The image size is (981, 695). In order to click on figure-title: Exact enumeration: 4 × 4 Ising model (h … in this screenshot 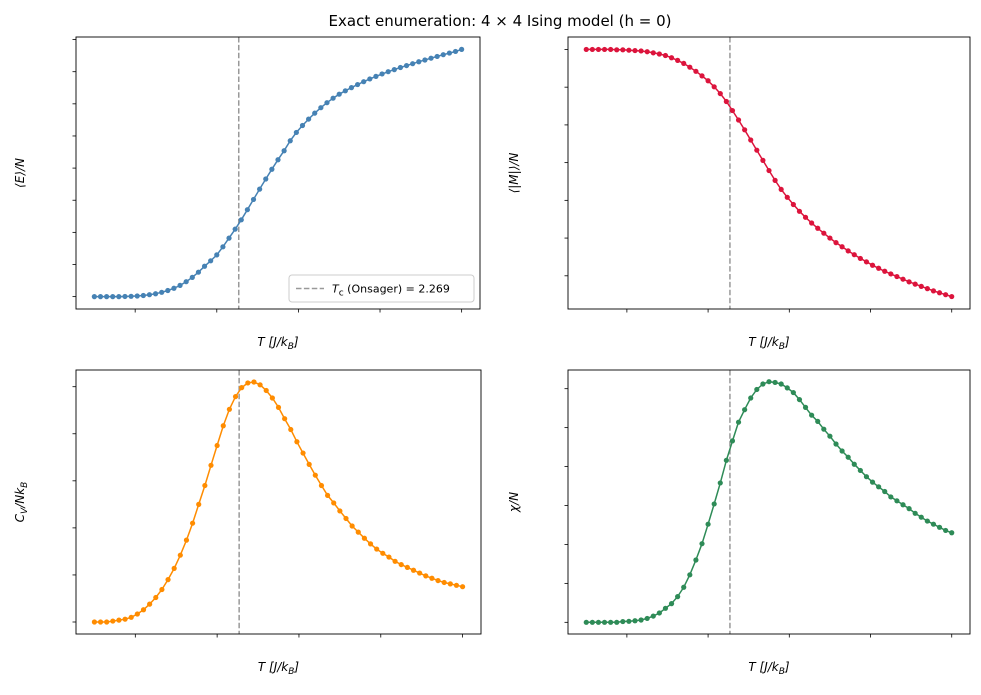, I will do `click(500, 21)`.